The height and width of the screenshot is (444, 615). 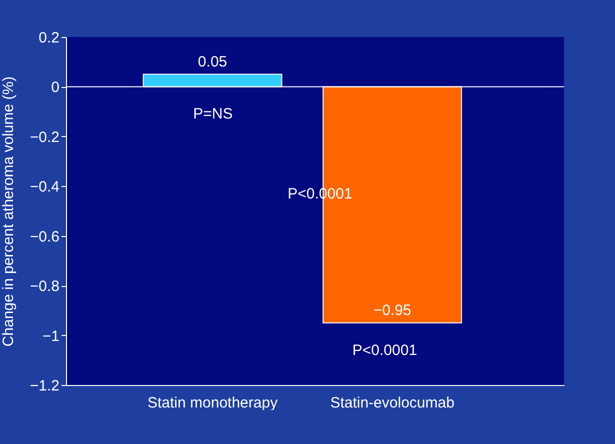 I want to click on x-tick-label: Statin-evolocumab, so click(x=392, y=403).